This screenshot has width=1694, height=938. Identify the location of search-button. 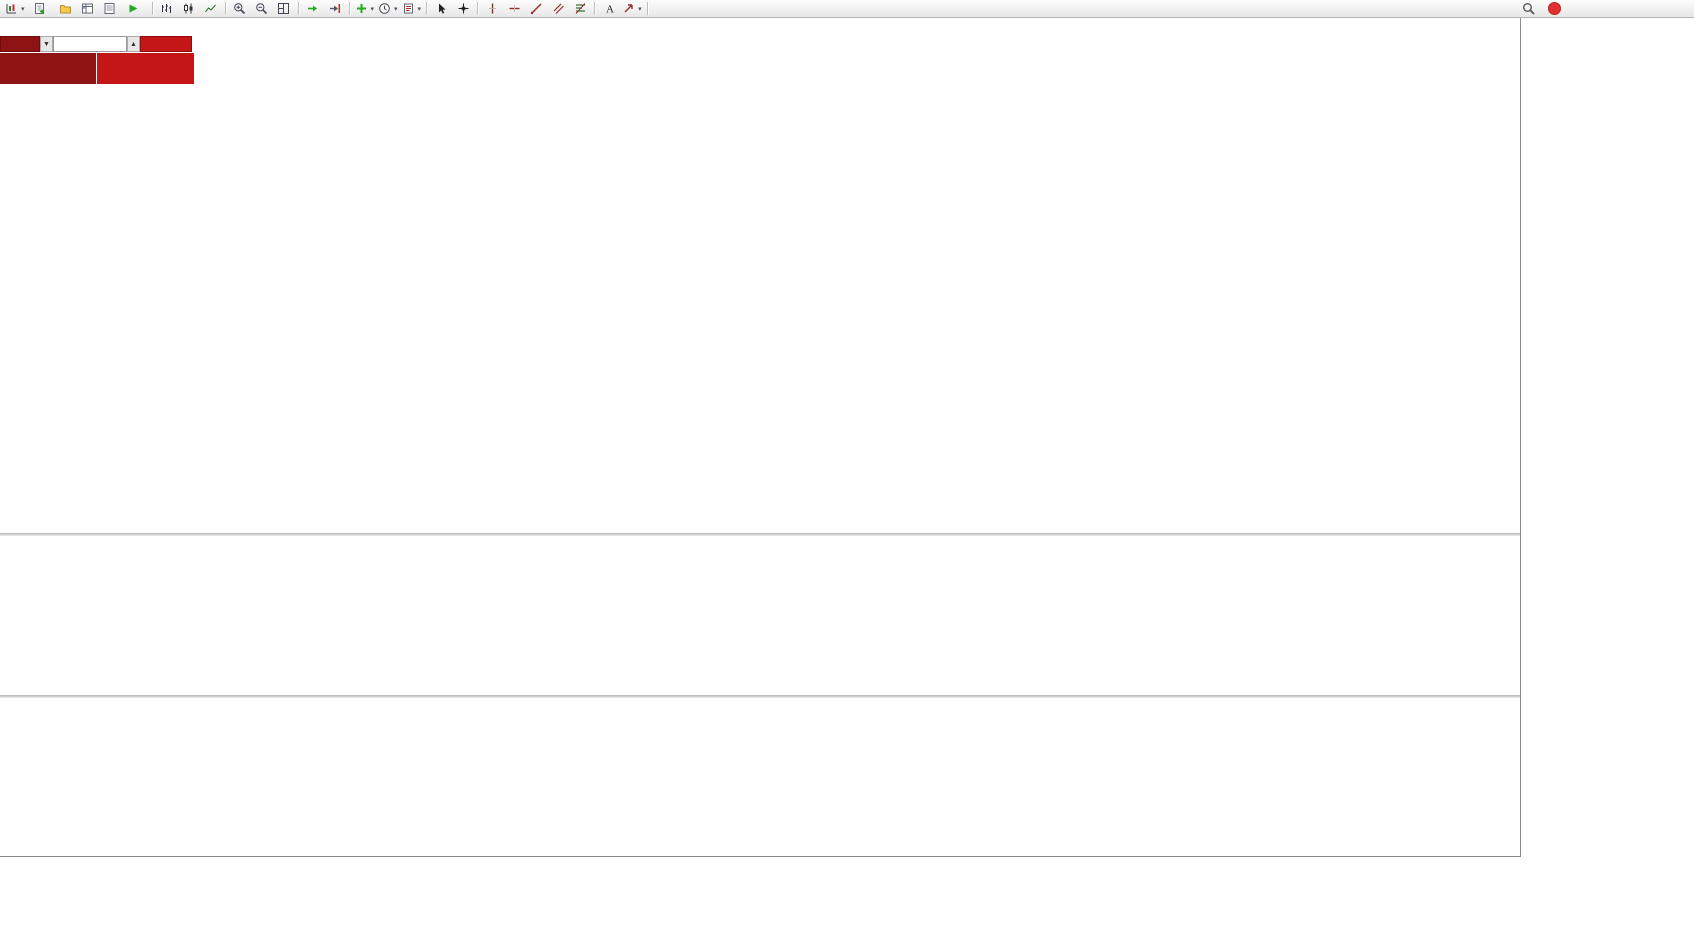
(1529, 9).